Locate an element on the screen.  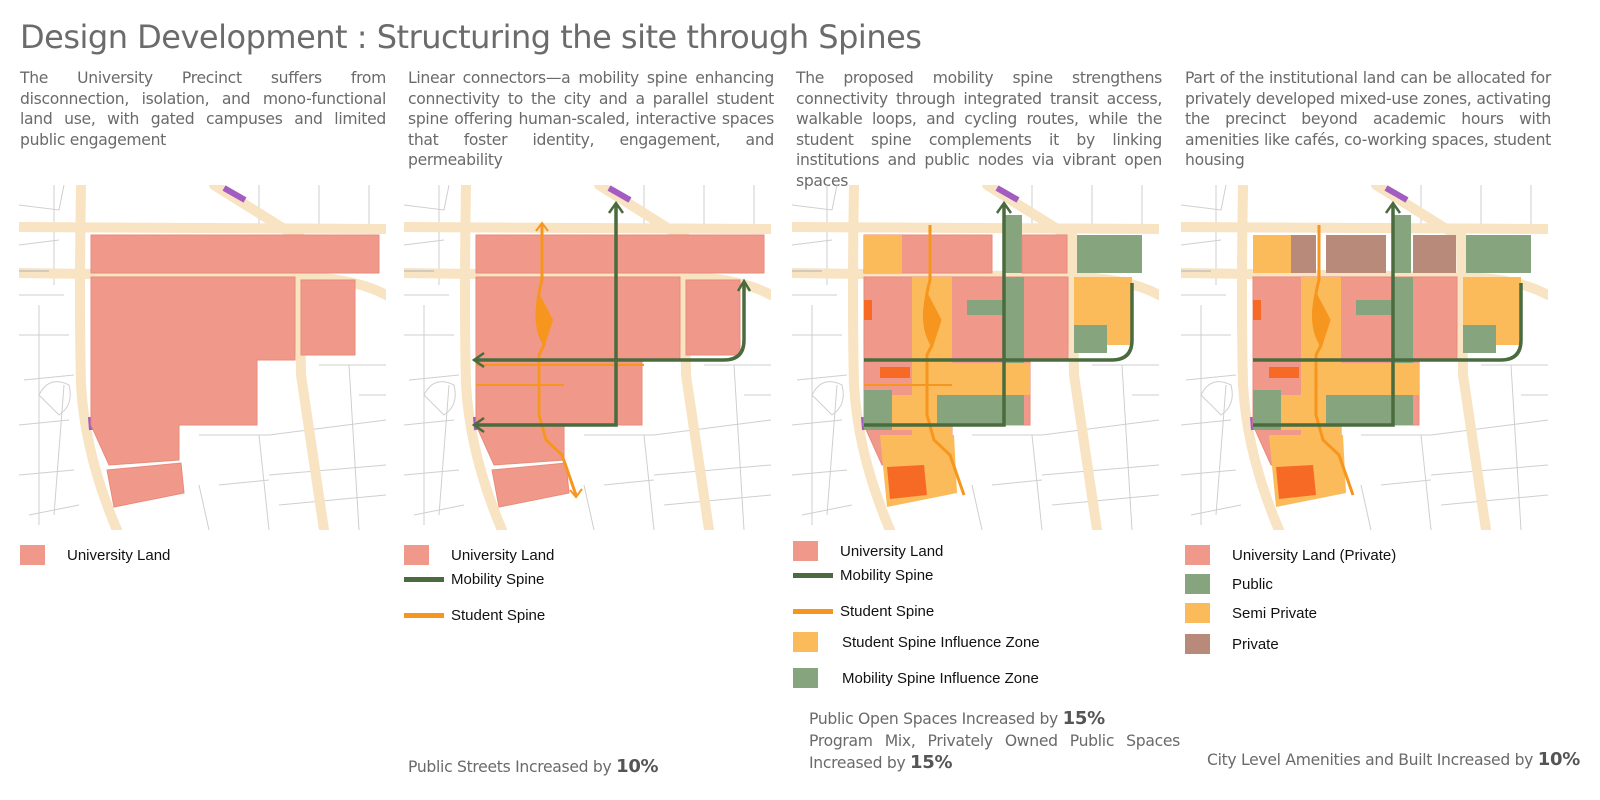
legend-mobility-zone: Mobility Spine Influence Zone is located at coordinates (916, 678).